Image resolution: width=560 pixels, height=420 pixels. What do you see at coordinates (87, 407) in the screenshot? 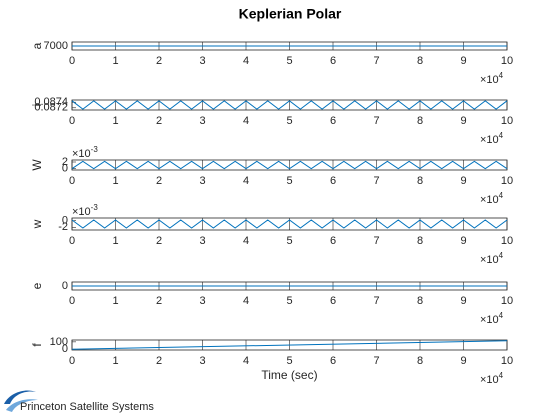
I see `logo-text: Princeton Satellite Systems` at bounding box center [87, 407].